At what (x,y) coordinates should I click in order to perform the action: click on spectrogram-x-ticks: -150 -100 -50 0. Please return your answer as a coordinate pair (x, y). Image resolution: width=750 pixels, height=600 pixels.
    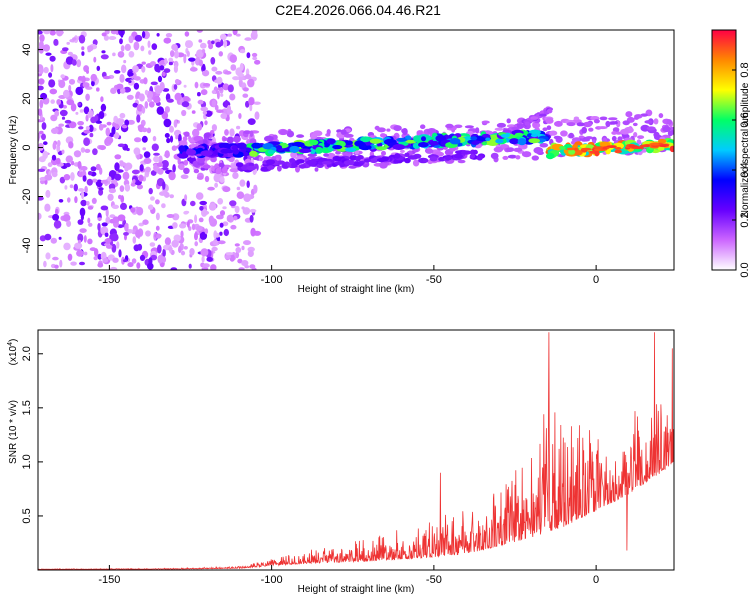
    Looking at the image, I should click on (348, 275).